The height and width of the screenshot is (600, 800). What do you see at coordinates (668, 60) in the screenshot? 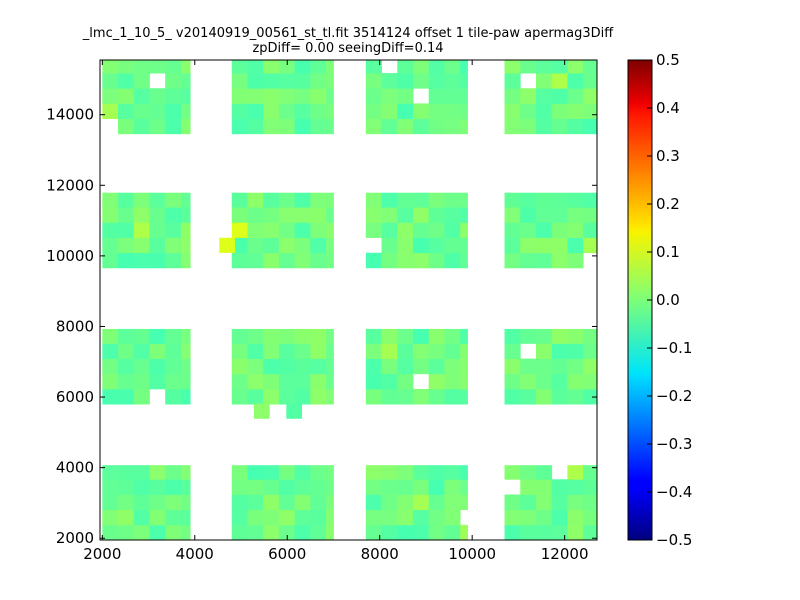
I see `colorbar-tick-label: 0.5` at bounding box center [668, 60].